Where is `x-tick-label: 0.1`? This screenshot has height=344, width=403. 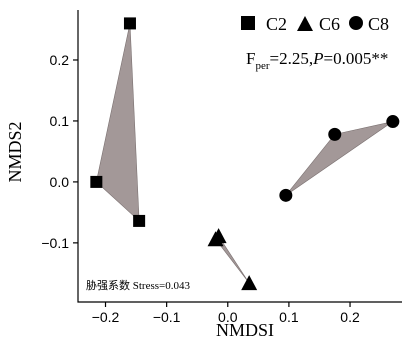 x-tick-label: 0.1 is located at coordinates (289, 317).